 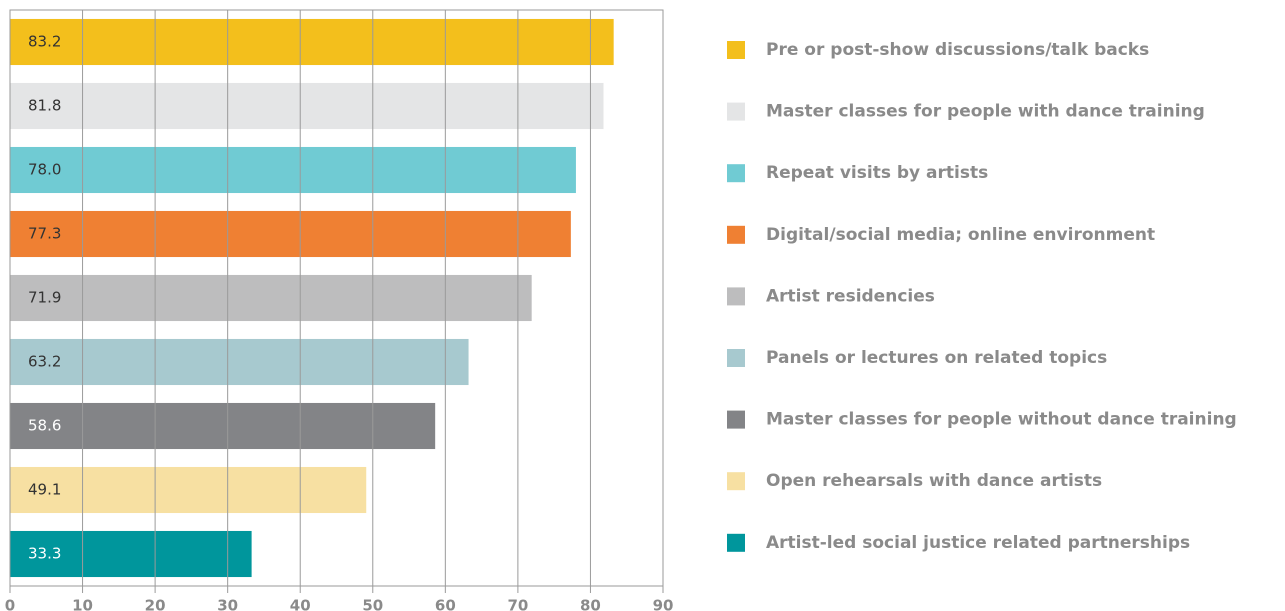 I want to click on legend-label: Digital/social media; online environment, so click(x=960, y=235).